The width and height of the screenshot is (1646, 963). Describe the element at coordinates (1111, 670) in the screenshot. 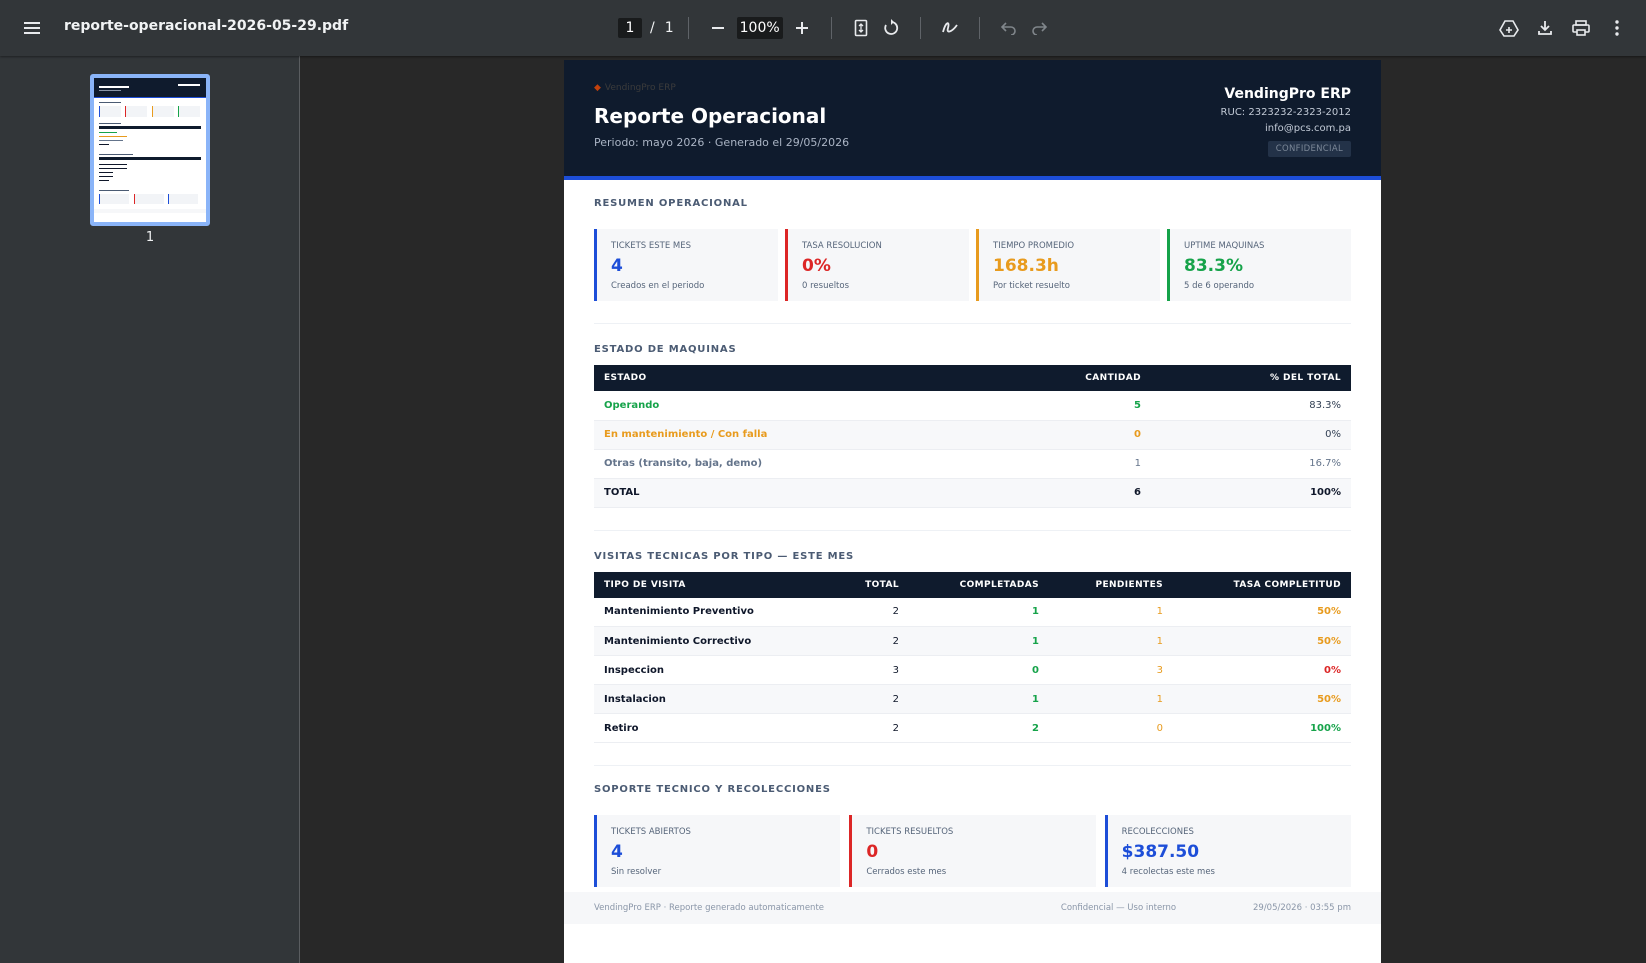

I see `table-cell: 3` at that location.